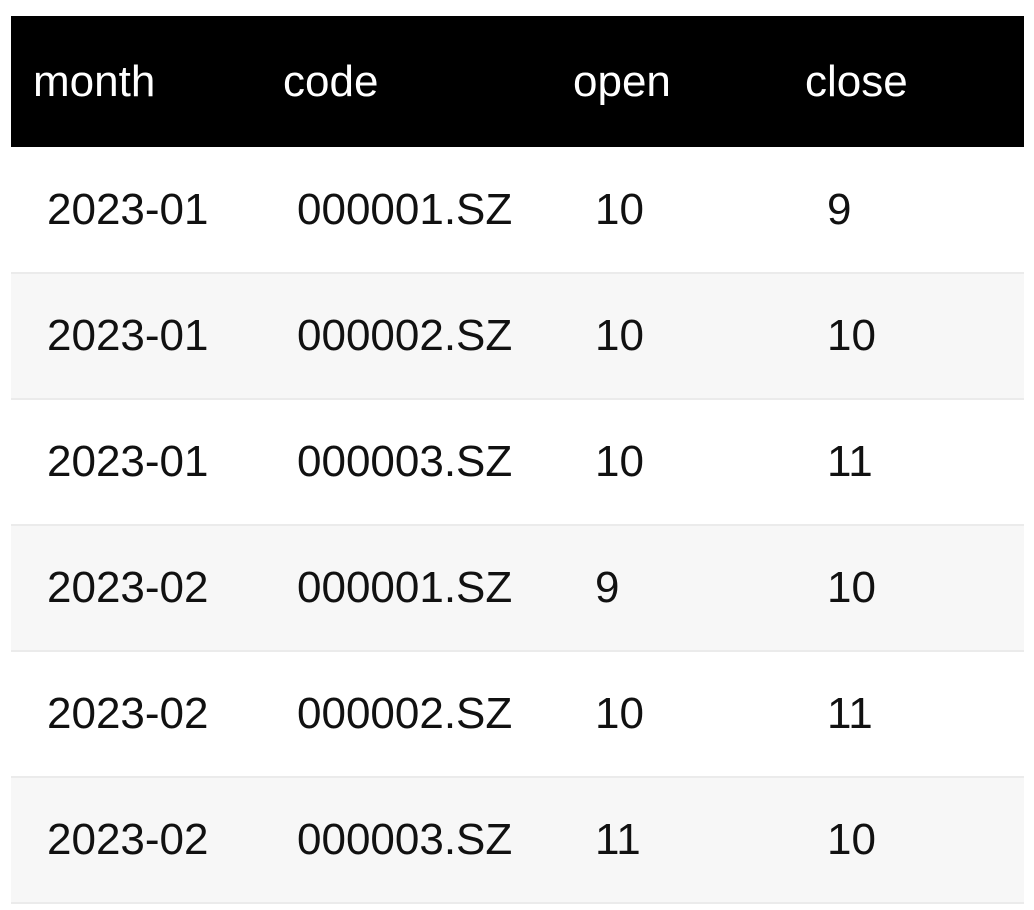  What do you see at coordinates (622, 81) in the screenshot?
I see `column-header-open: open` at bounding box center [622, 81].